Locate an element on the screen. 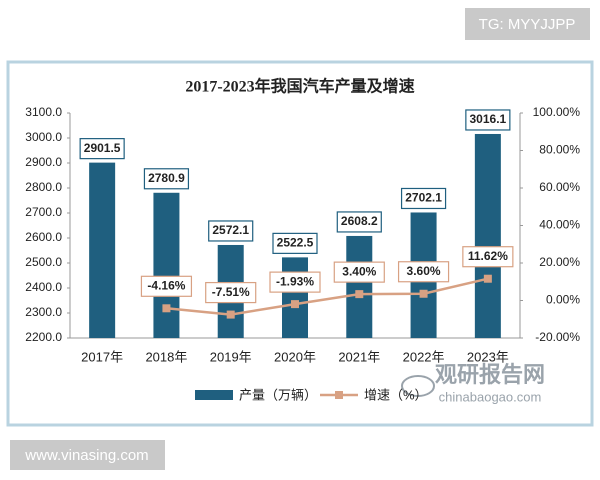 The width and height of the screenshot is (600, 480). data-label: -1.93% is located at coordinates (295, 281).